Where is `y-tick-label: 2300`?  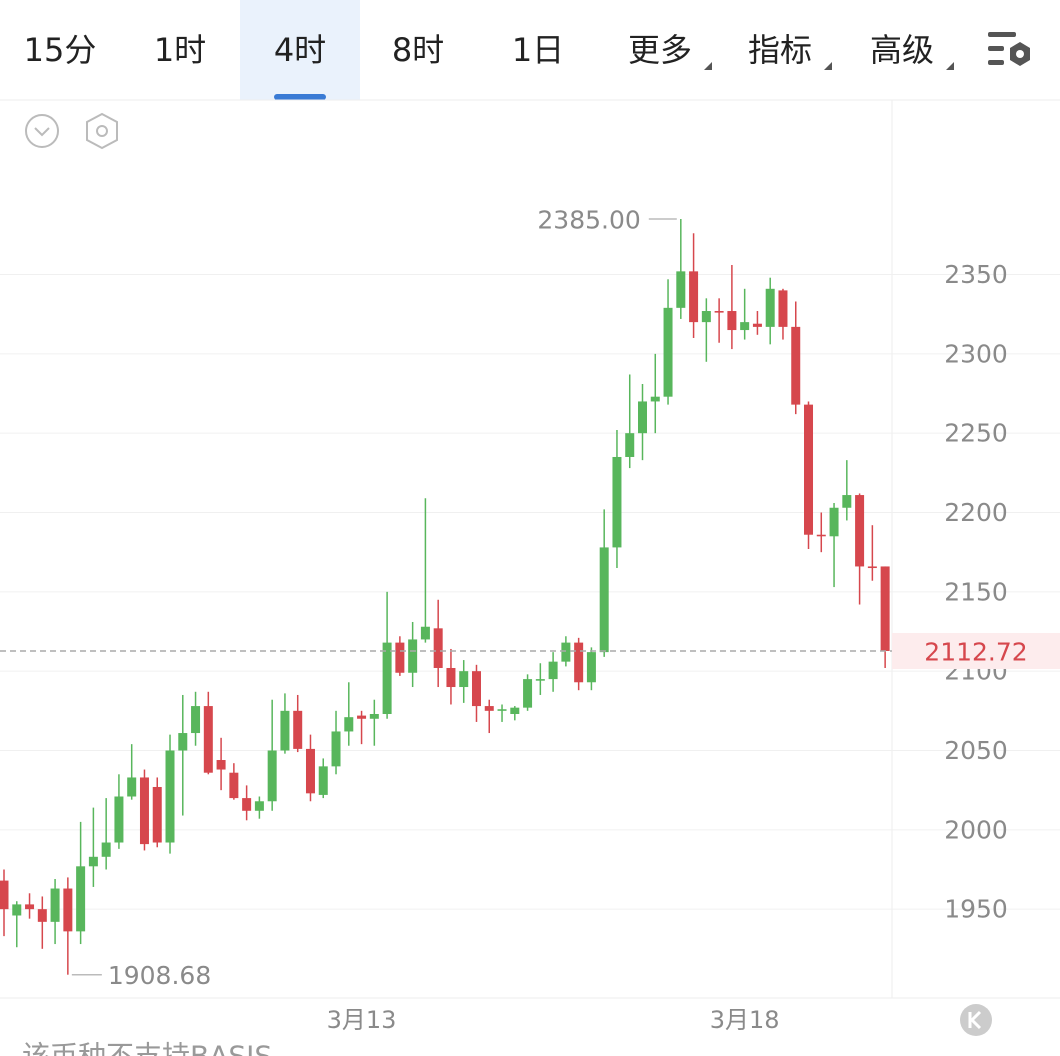
y-tick-label: 2300 is located at coordinates (976, 353).